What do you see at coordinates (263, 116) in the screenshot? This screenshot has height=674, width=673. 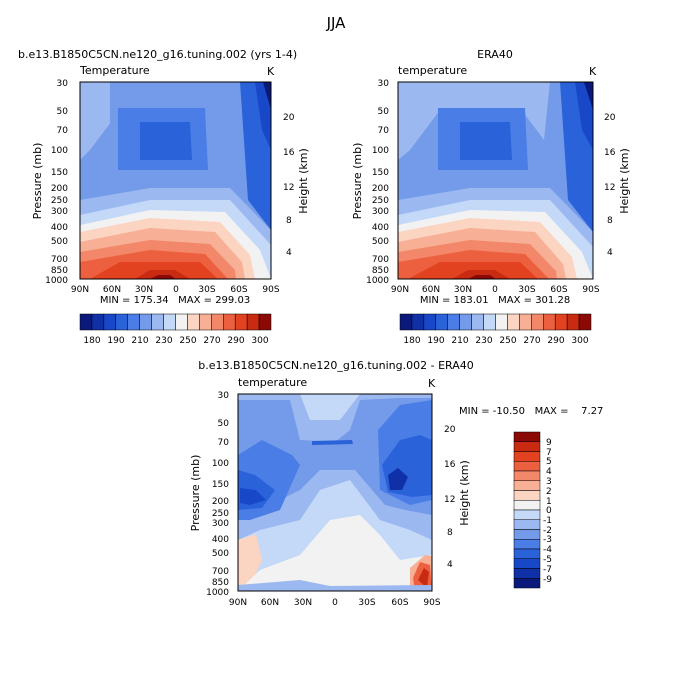 I see `band-right-dark` at bounding box center [263, 116].